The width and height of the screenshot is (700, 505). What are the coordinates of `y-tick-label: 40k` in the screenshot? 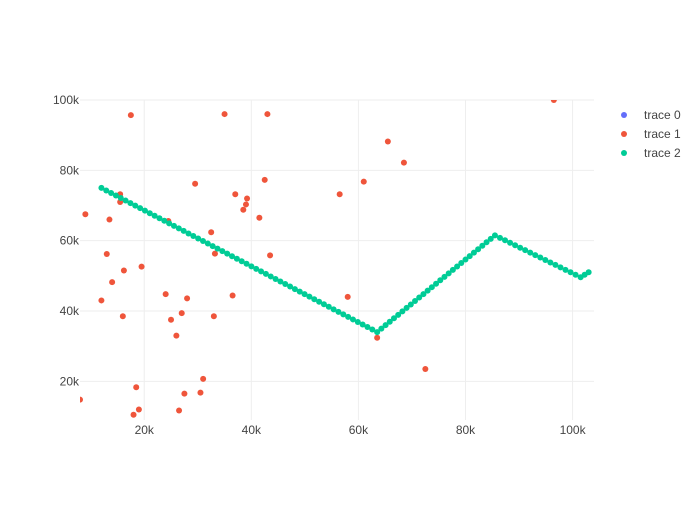 It's located at (70, 311).